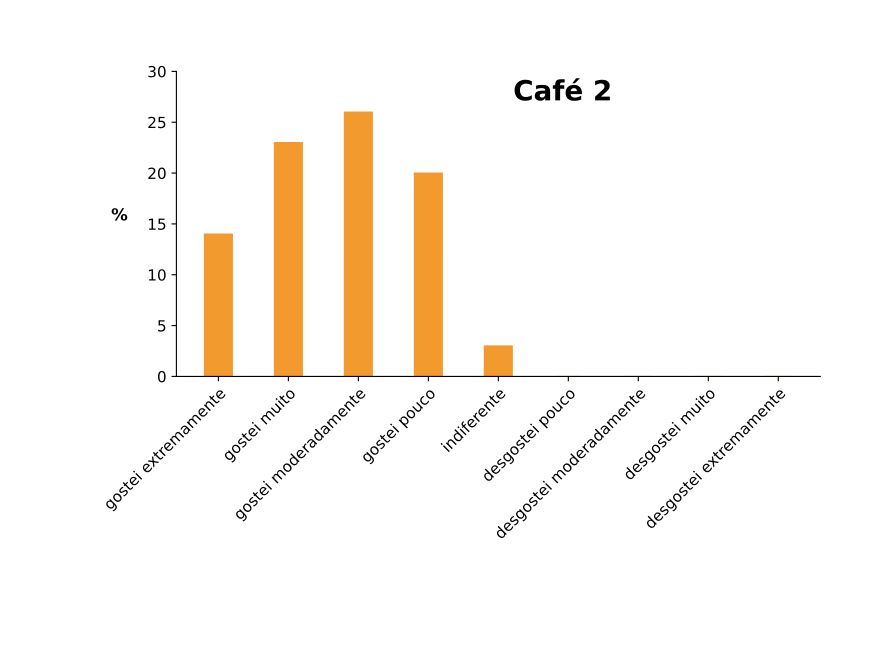 Image resolution: width=882 pixels, height=649 pixels. I want to click on y-tick-label: 25, so click(157, 122).